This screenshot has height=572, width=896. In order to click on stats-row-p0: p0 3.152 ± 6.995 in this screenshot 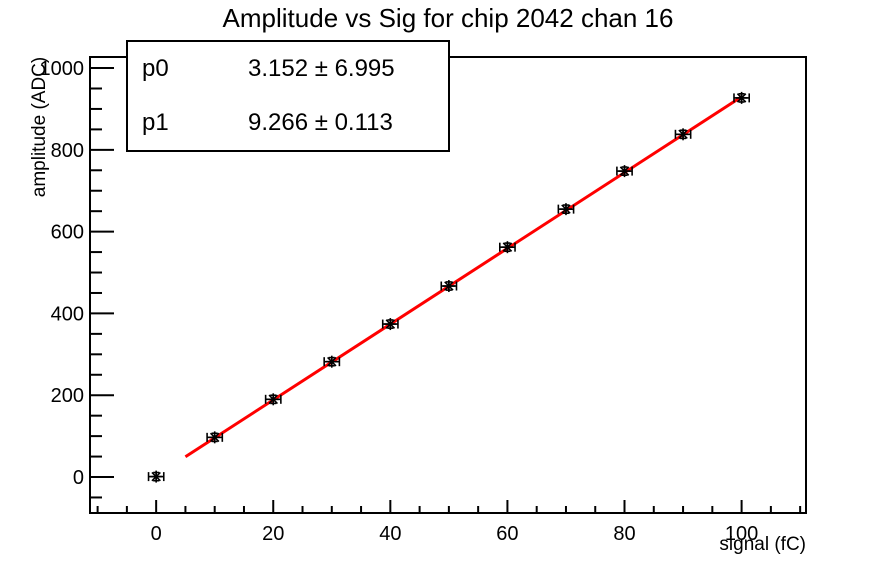, I will do `click(288, 69)`.